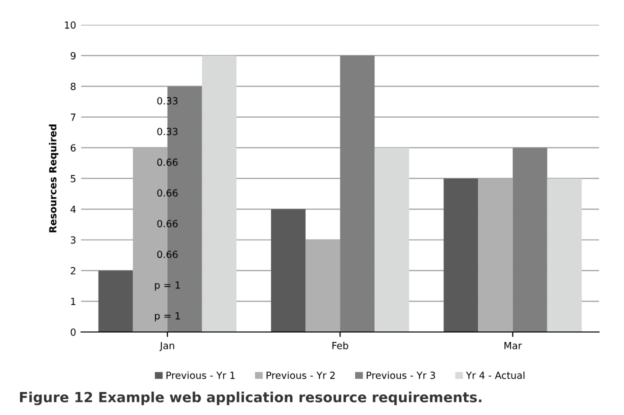 The width and height of the screenshot is (624, 415). What do you see at coordinates (300, 375) in the screenshot?
I see `legend-label: Previous - Yr 2` at bounding box center [300, 375].